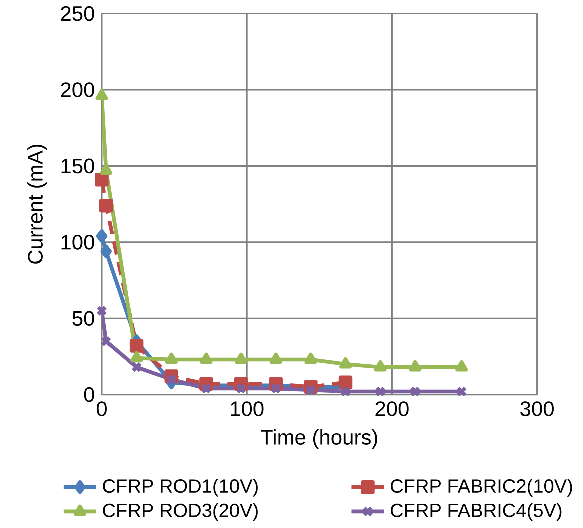 The height and width of the screenshot is (528, 583). I want to click on y-tick-label: 0, so click(89, 395).